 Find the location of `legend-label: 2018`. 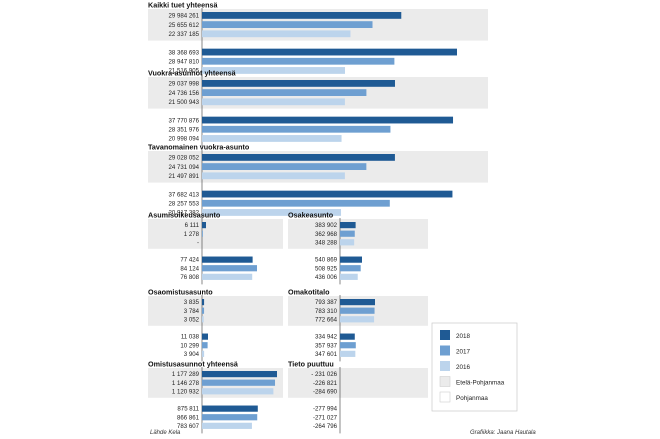

legend-label: 2018 is located at coordinates (463, 336).